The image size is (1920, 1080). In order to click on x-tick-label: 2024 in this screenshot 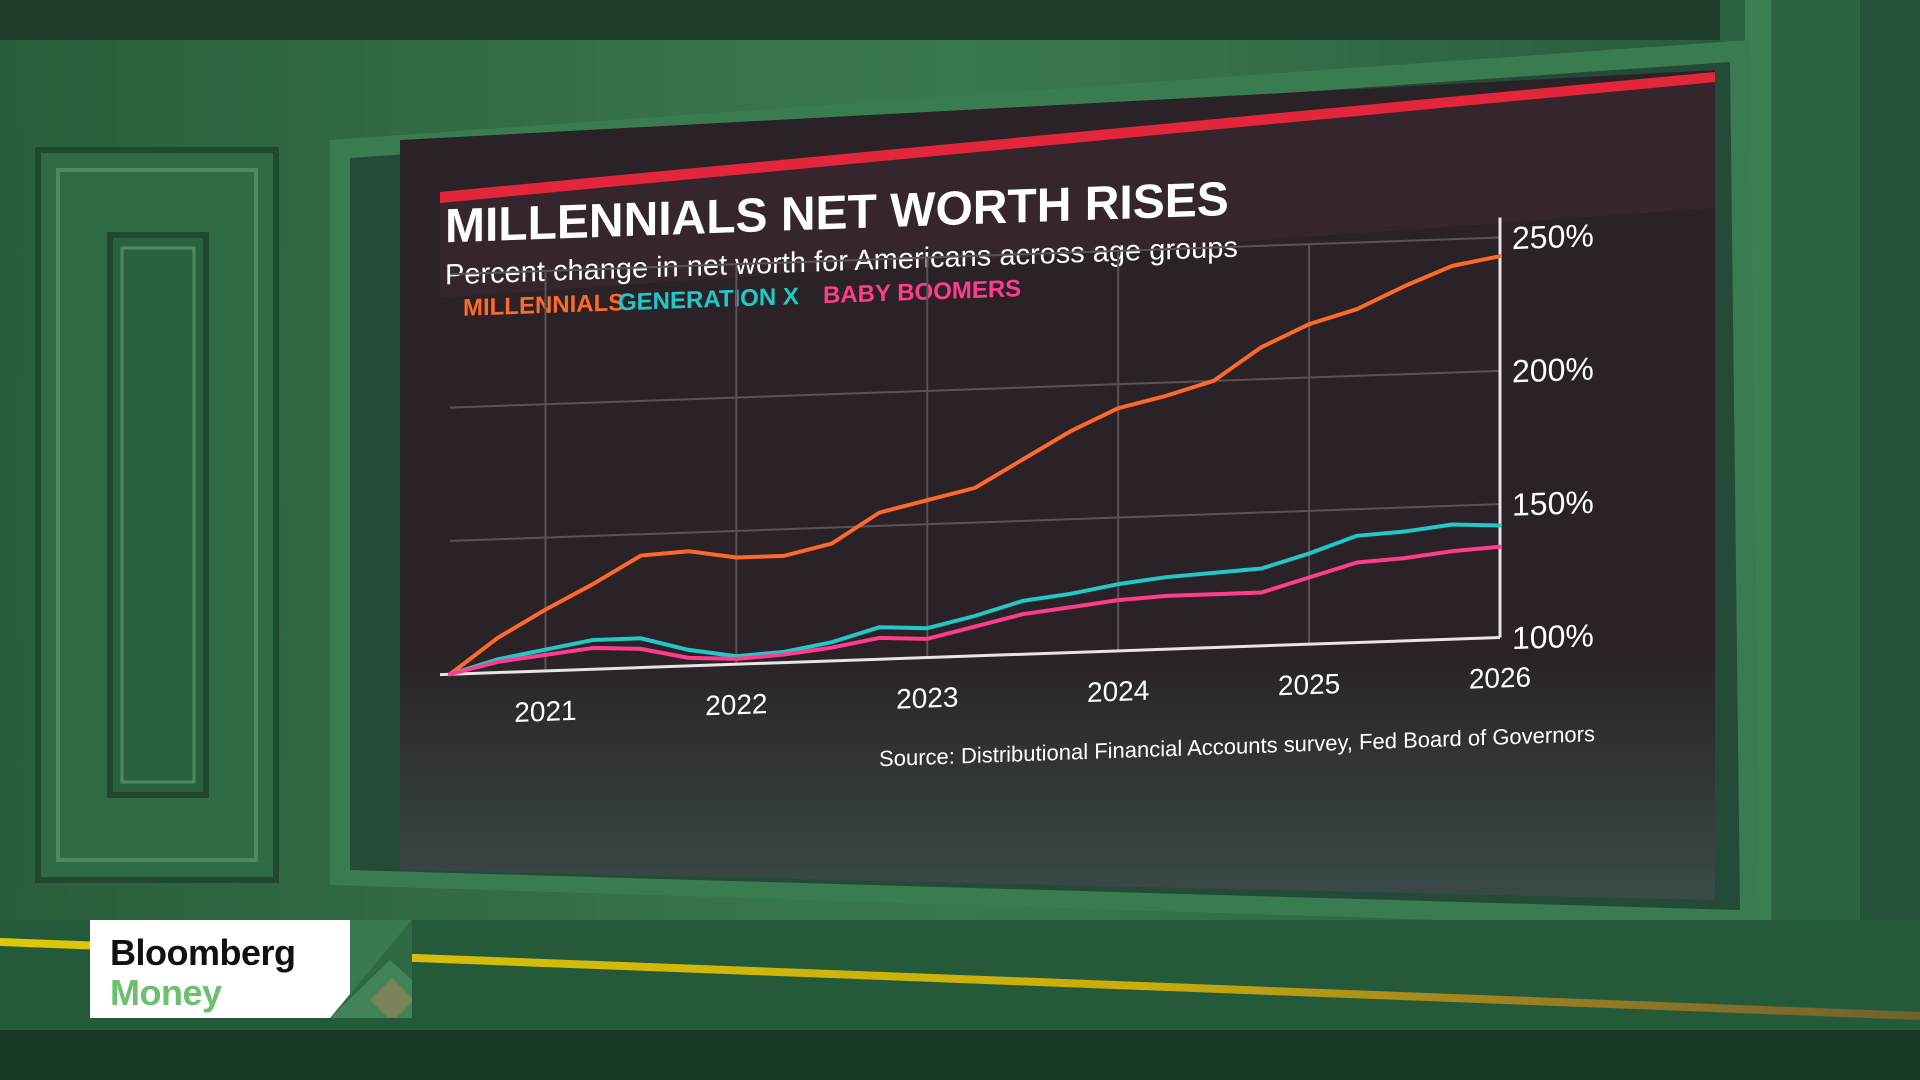, I will do `click(1118, 691)`.